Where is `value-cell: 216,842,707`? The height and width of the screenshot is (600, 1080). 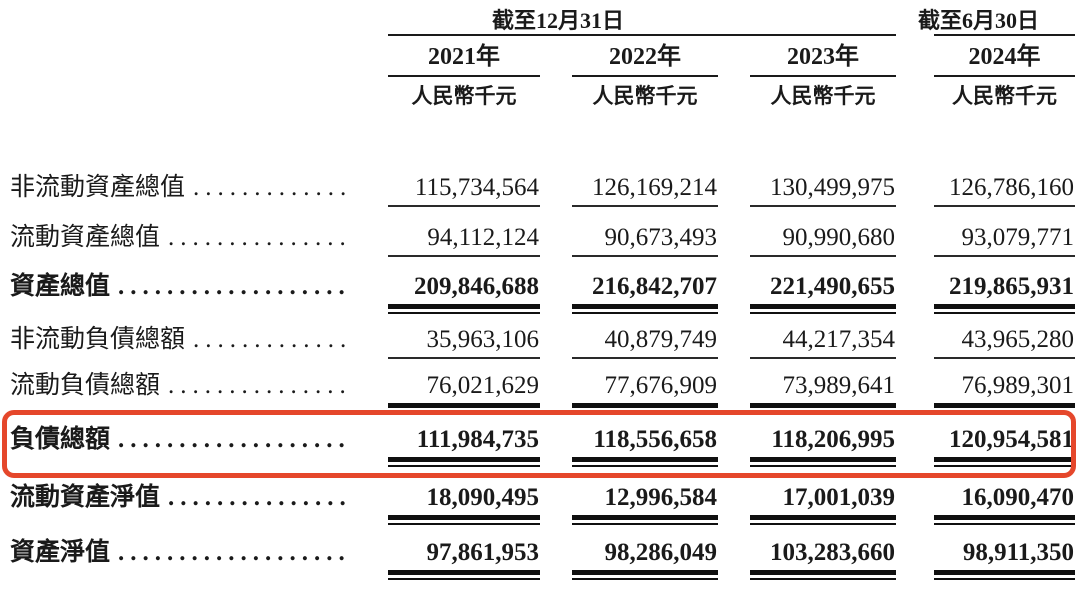
value-cell: 216,842,707 is located at coordinates (645, 285).